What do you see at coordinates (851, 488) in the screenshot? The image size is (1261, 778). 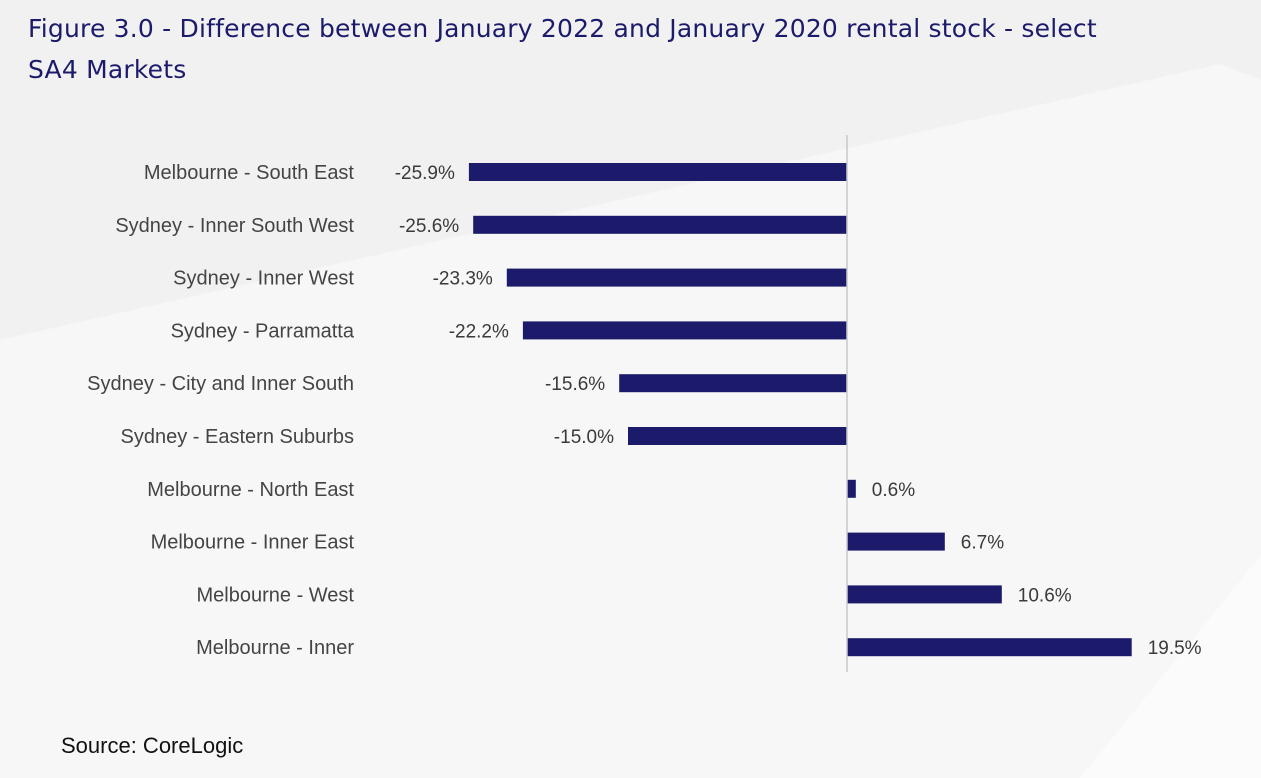 I see `bar-melbourne-north-east` at bounding box center [851, 488].